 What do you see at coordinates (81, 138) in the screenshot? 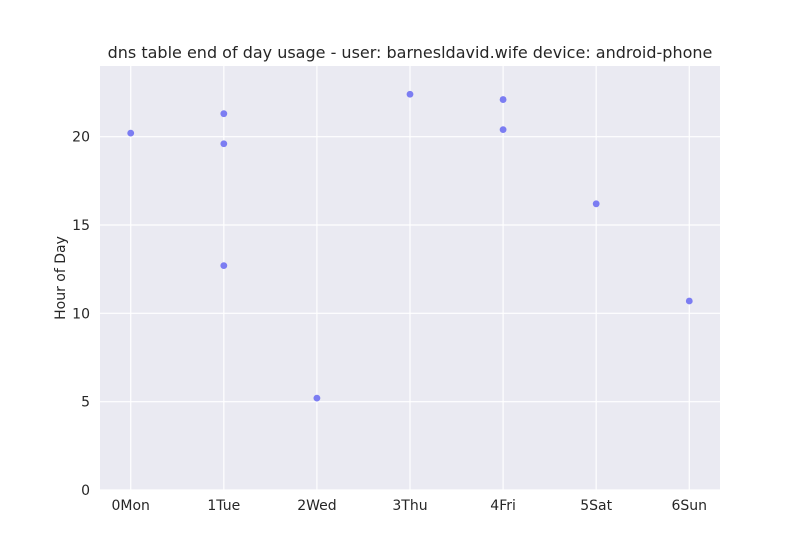
I see `y-tick-label: 20` at bounding box center [81, 138].